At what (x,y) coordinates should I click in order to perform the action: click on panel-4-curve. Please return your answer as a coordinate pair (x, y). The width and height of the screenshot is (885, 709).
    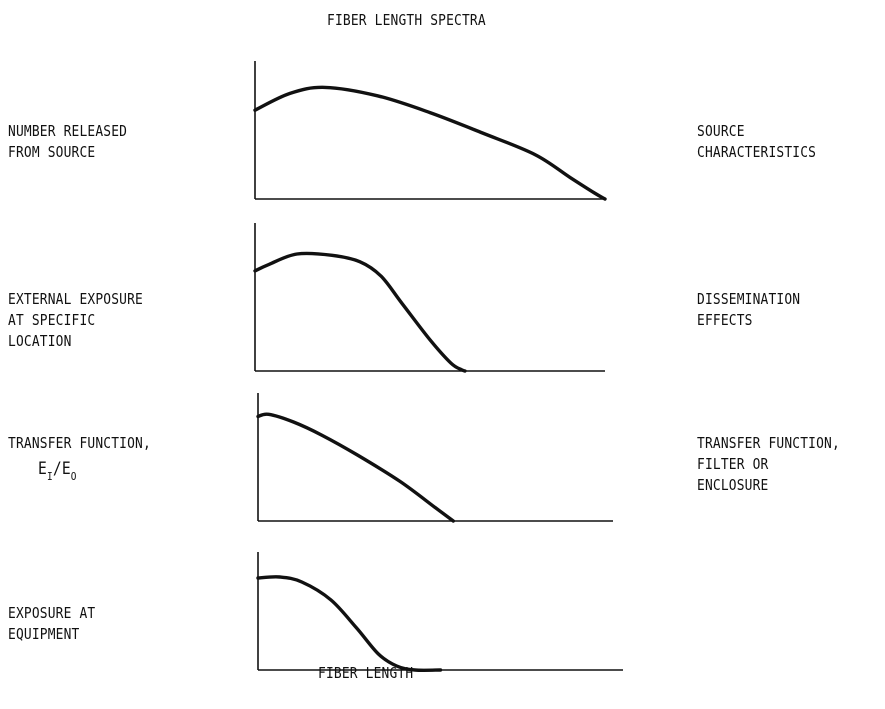
    Looking at the image, I should click on (349, 624).